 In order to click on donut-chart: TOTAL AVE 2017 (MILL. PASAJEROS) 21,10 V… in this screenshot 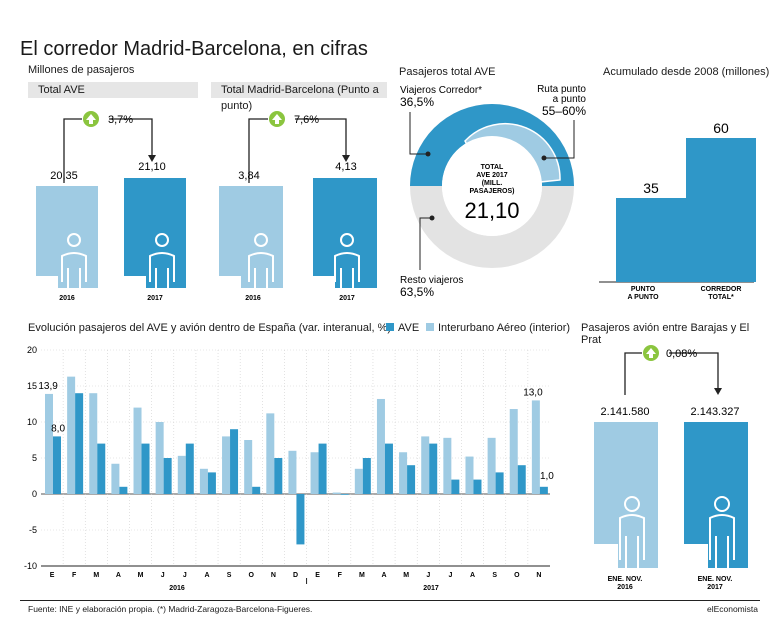, I will do `click(493, 191)`.